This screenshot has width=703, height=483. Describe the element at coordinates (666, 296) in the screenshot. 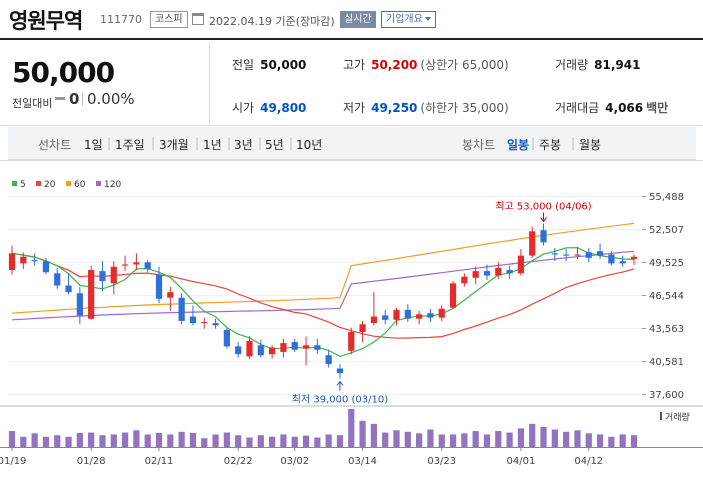

I see `y-tick-label: 46,544` at that location.